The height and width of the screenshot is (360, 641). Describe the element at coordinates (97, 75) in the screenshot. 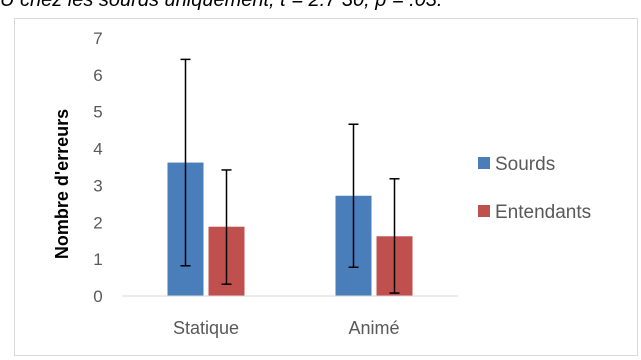

I see `y-tick-label: 6` at that location.